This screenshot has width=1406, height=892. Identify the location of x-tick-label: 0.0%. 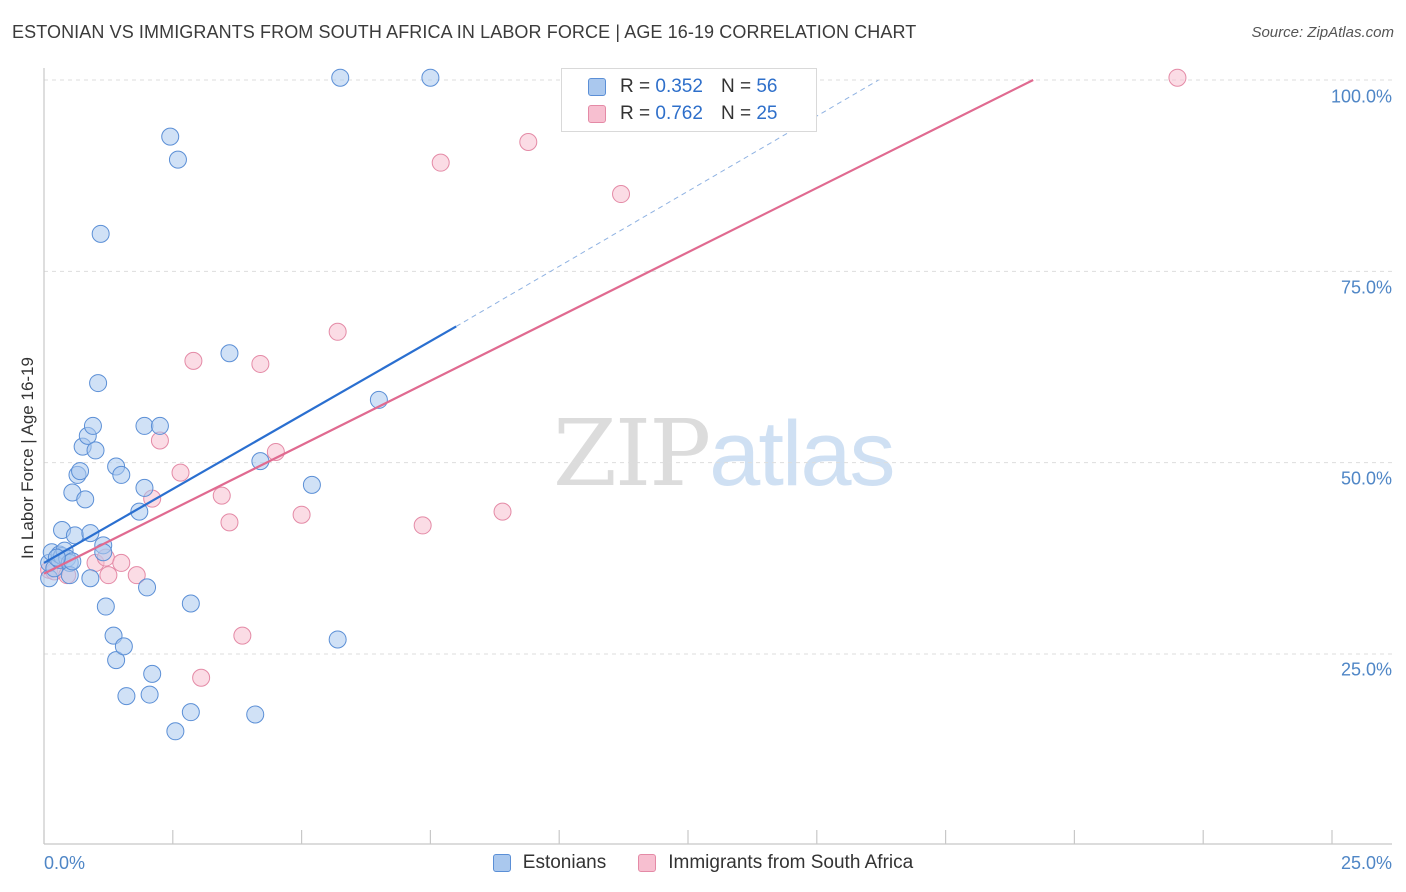
(65, 863).